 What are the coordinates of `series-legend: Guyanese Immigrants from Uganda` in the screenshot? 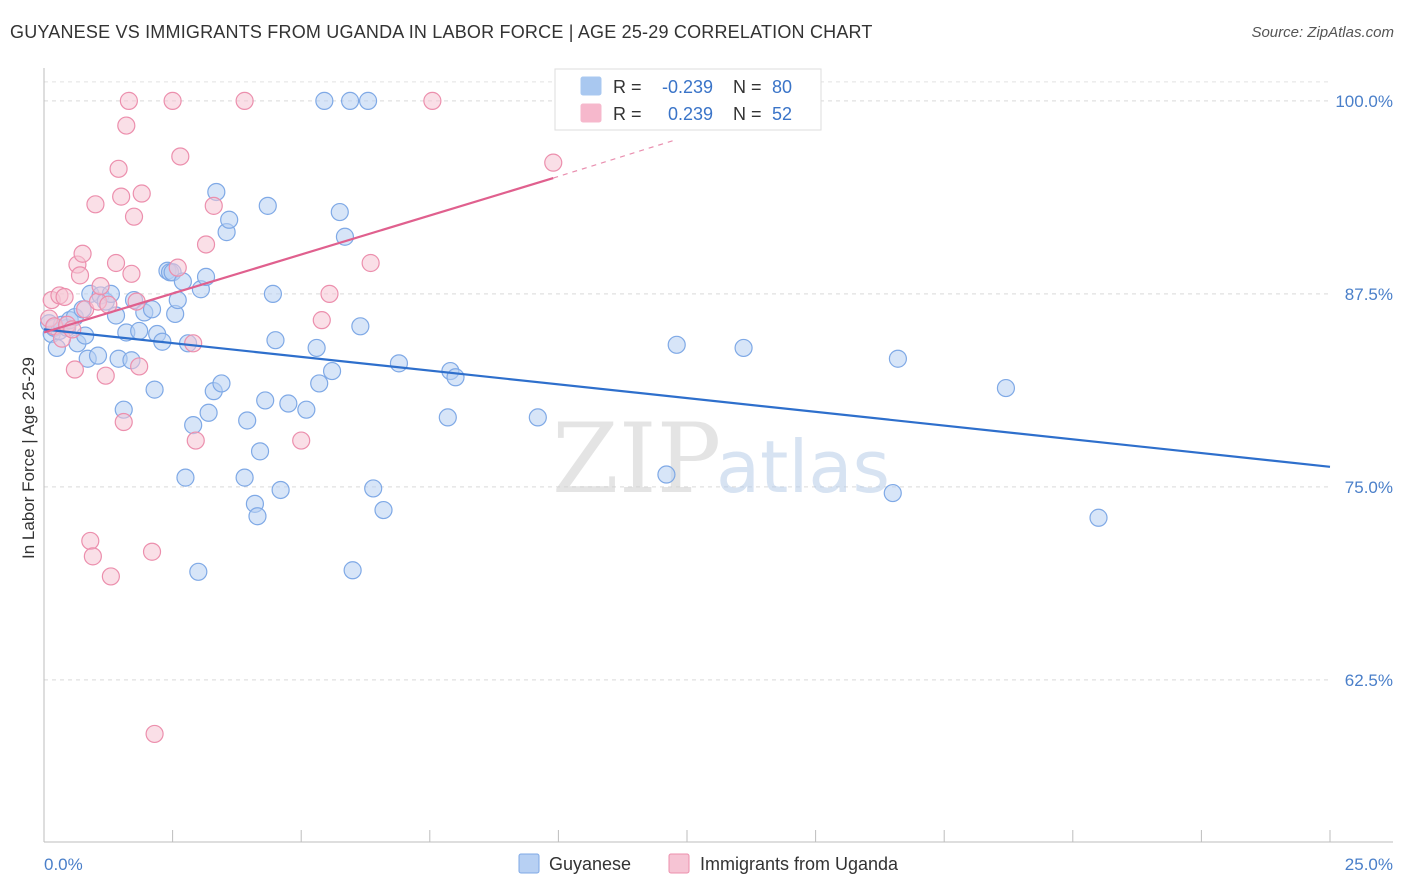 It's located at (708, 863).